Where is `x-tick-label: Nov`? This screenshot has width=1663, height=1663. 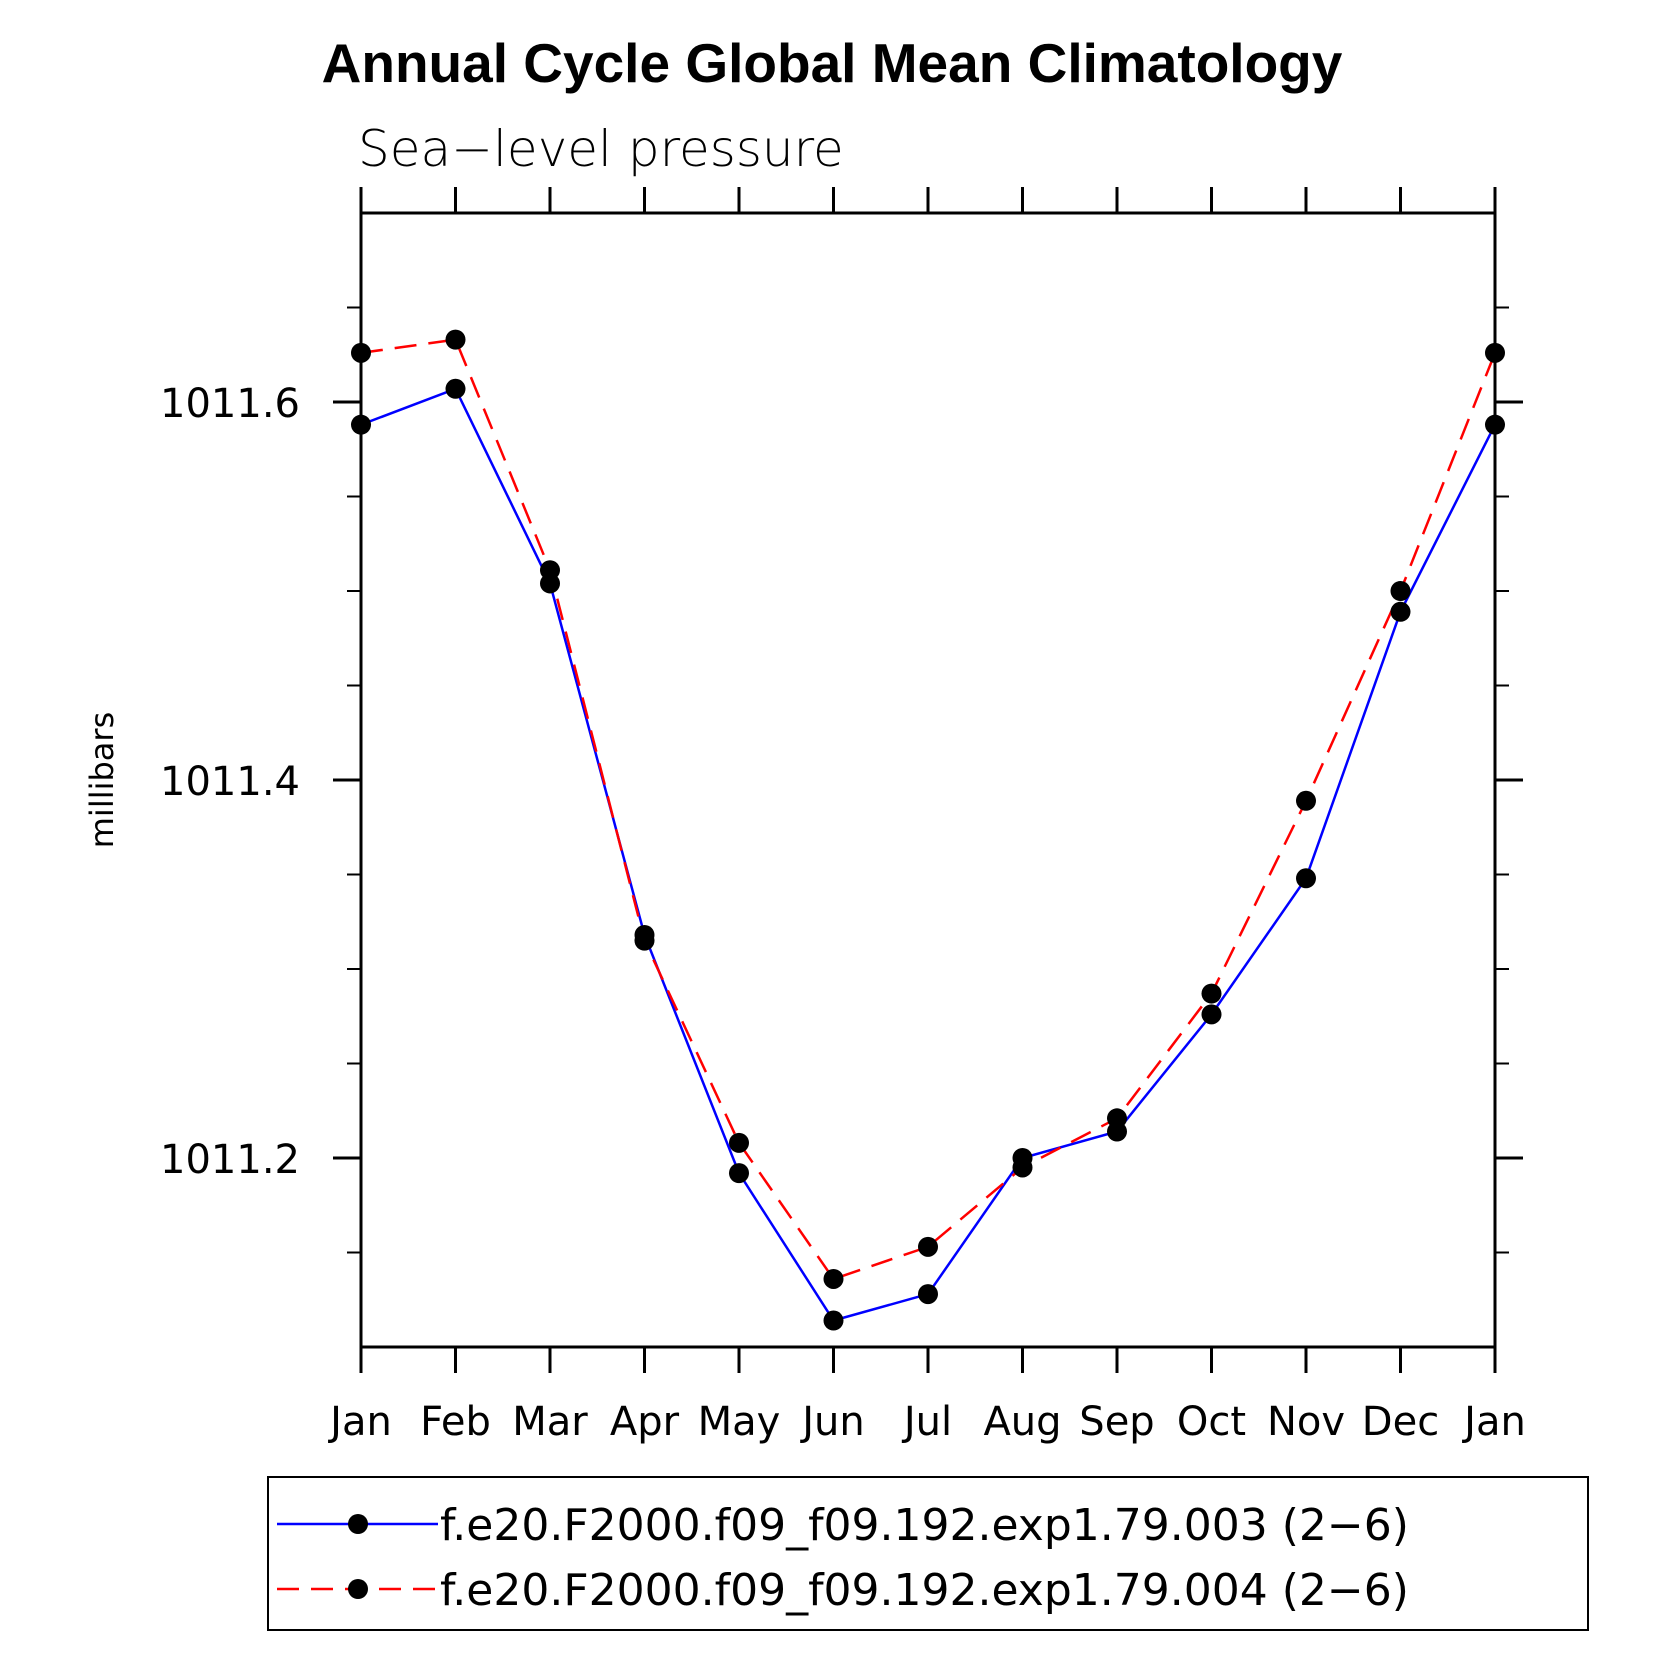 x-tick-label: Nov is located at coordinates (1306, 1422).